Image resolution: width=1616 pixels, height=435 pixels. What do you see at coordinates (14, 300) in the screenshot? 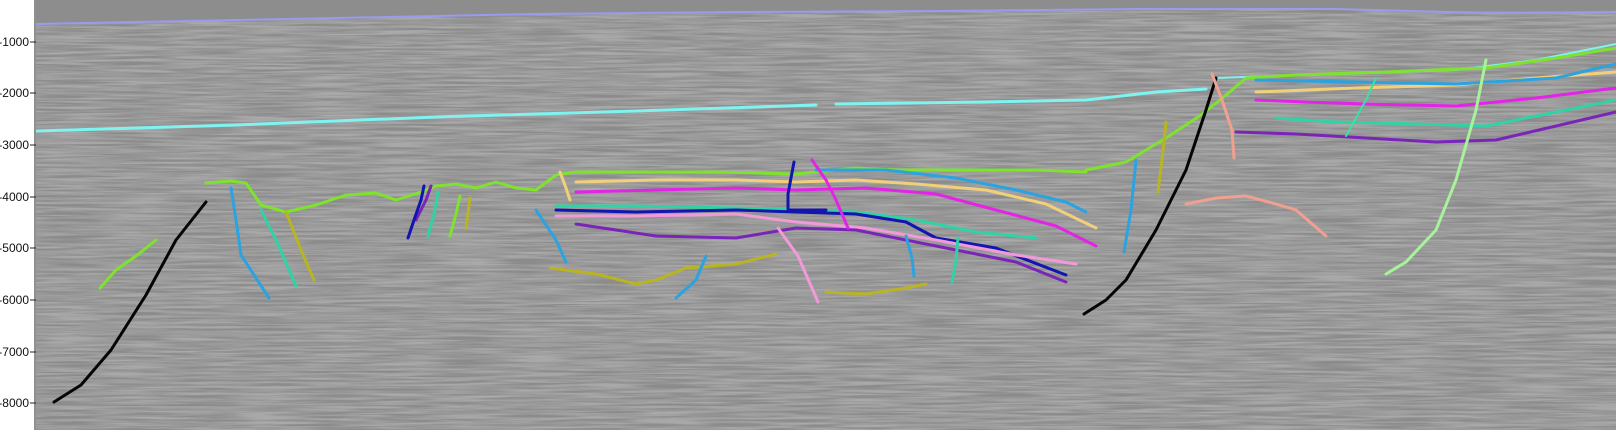
I see `axis-tick-label: -6000` at bounding box center [14, 300].